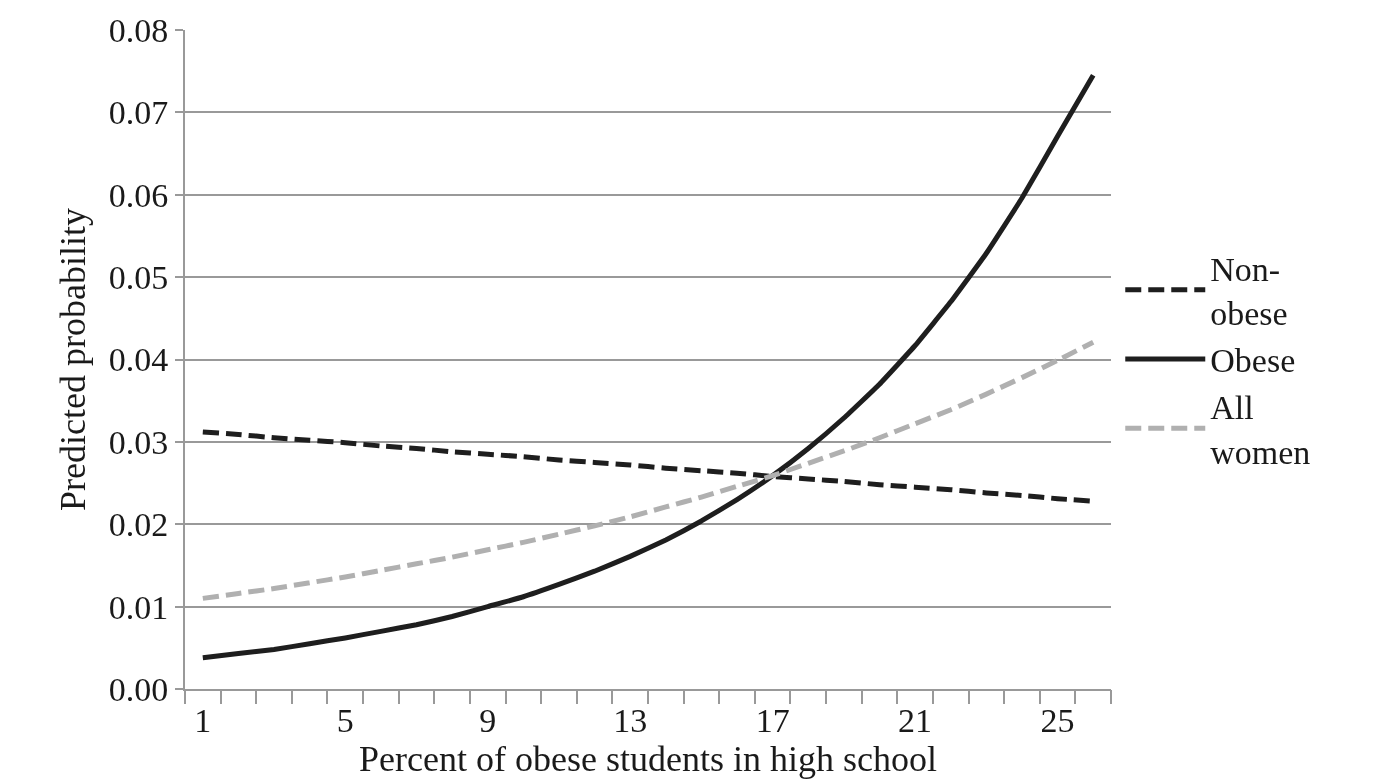 The height and width of the screenshot is (781, 1376). Describe the element at coordinates (1260, 430) in the screenshot. I see `legend-label: All women` at that location.